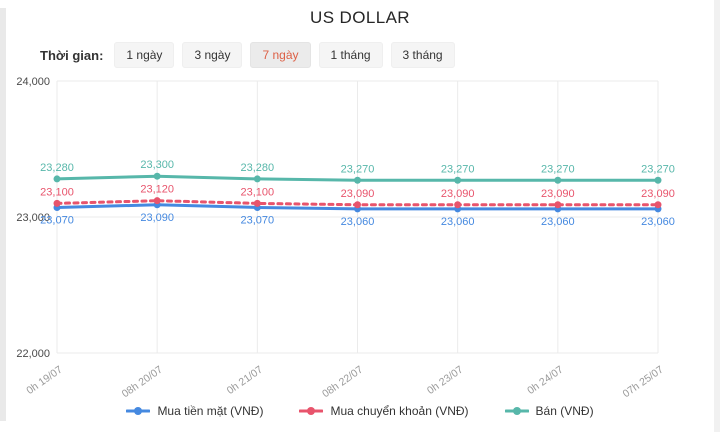 This screenshot has height=432, width=720. I want to click on legend-label: Bán (VNĐ), so click(564, 411).